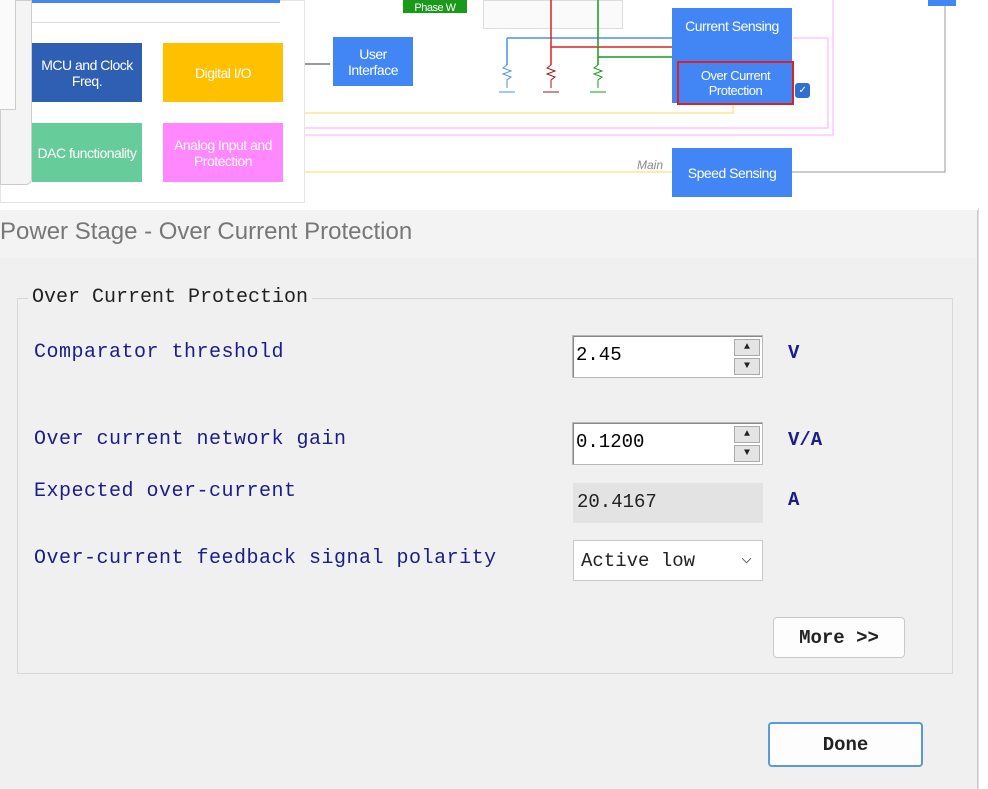  What do you see at coordinates (732, 172) in the screenshot?
I see `block-speed-sensing: Speed Sensing` at bounding box center [732, 172].